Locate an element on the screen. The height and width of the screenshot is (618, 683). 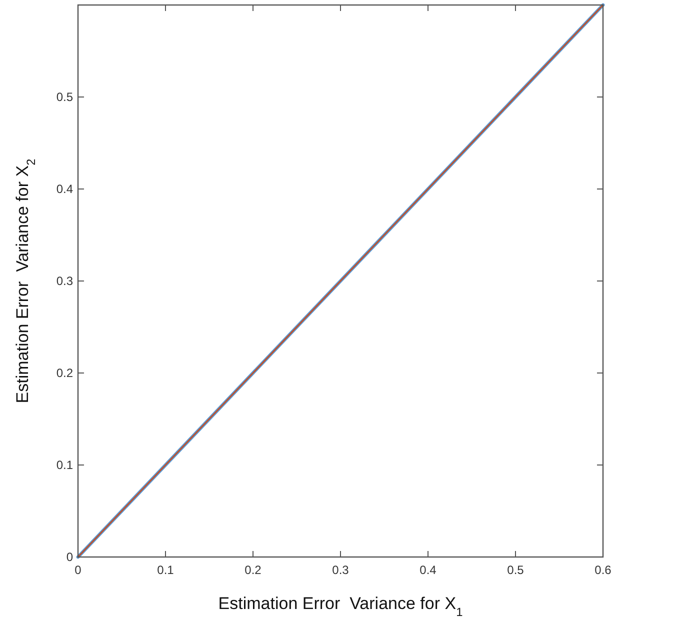
x-tick-label: 0 is located at coordinates (78, 570).